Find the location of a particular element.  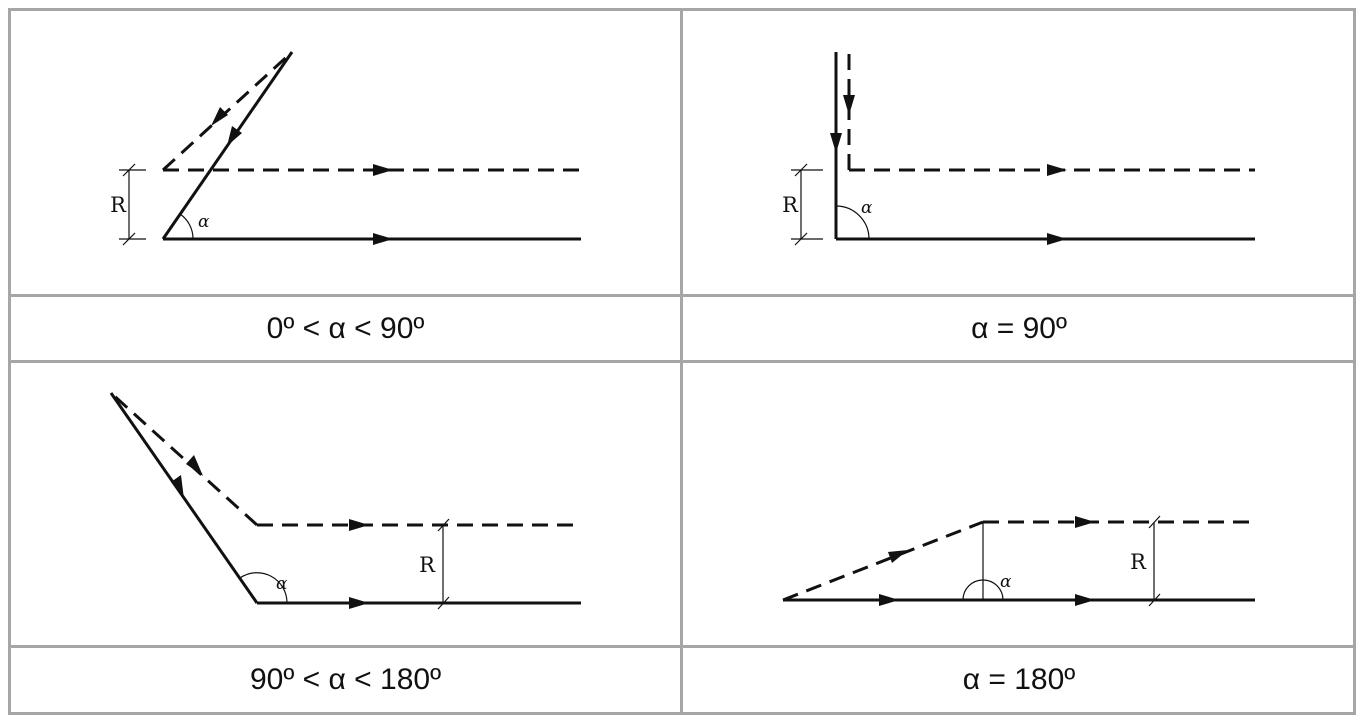

caption-right: α = 90º is located at coordinates (1019, 330).